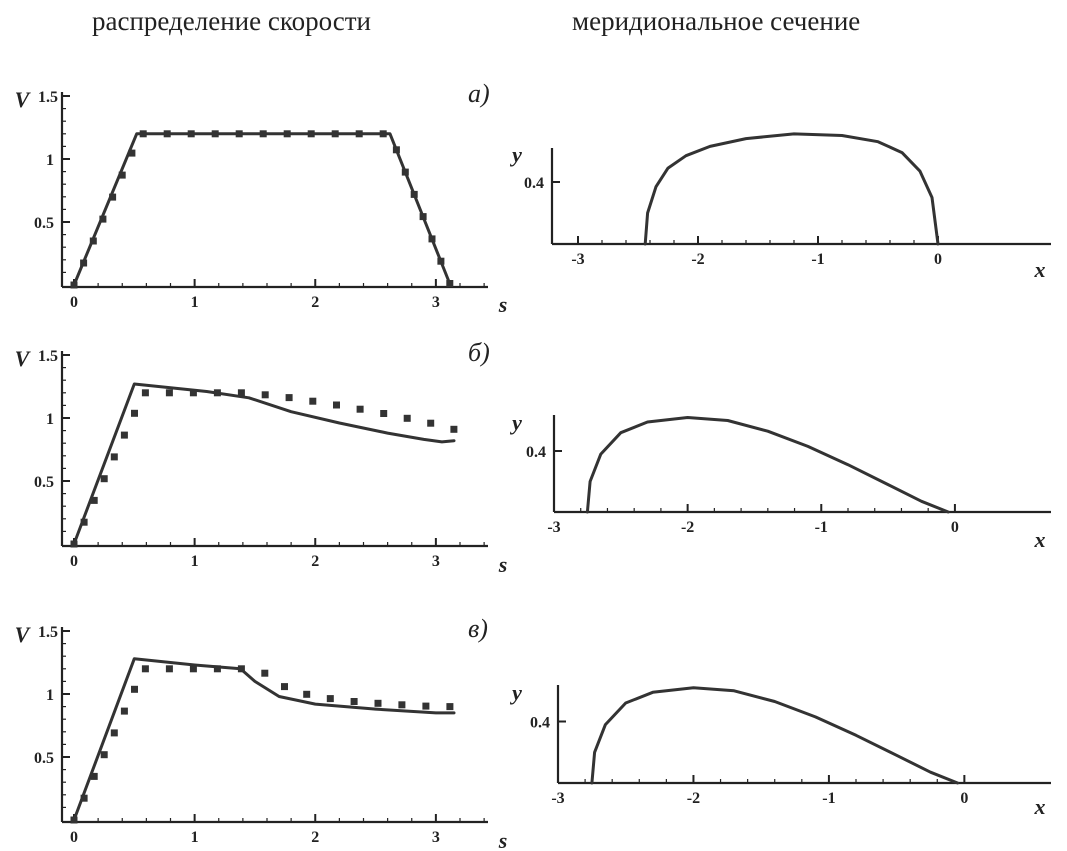 The height and width of the screenshot is (851, 1067). I want to click on right-column-title: меридиональное сечение, so click(716, 21).